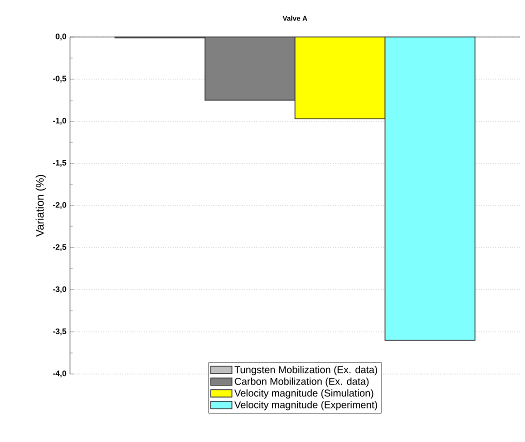 The height and width of the screenshot is (442, 525). What do you see at coordinates (306, 405) in the screenshot?
I see `legend-label: Velocity magnitude (Experiment)` at bounding box center [306, 405].